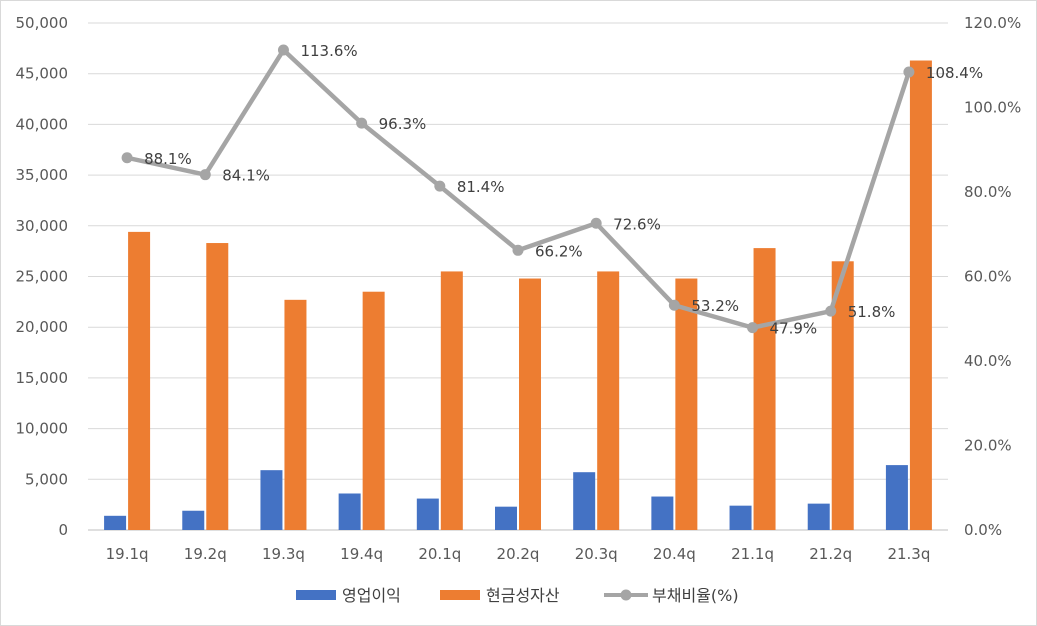 This screenshot has width=1037, height=626. I want to click on debt-ratio-data-label: 53.2%, so click(715, 306).